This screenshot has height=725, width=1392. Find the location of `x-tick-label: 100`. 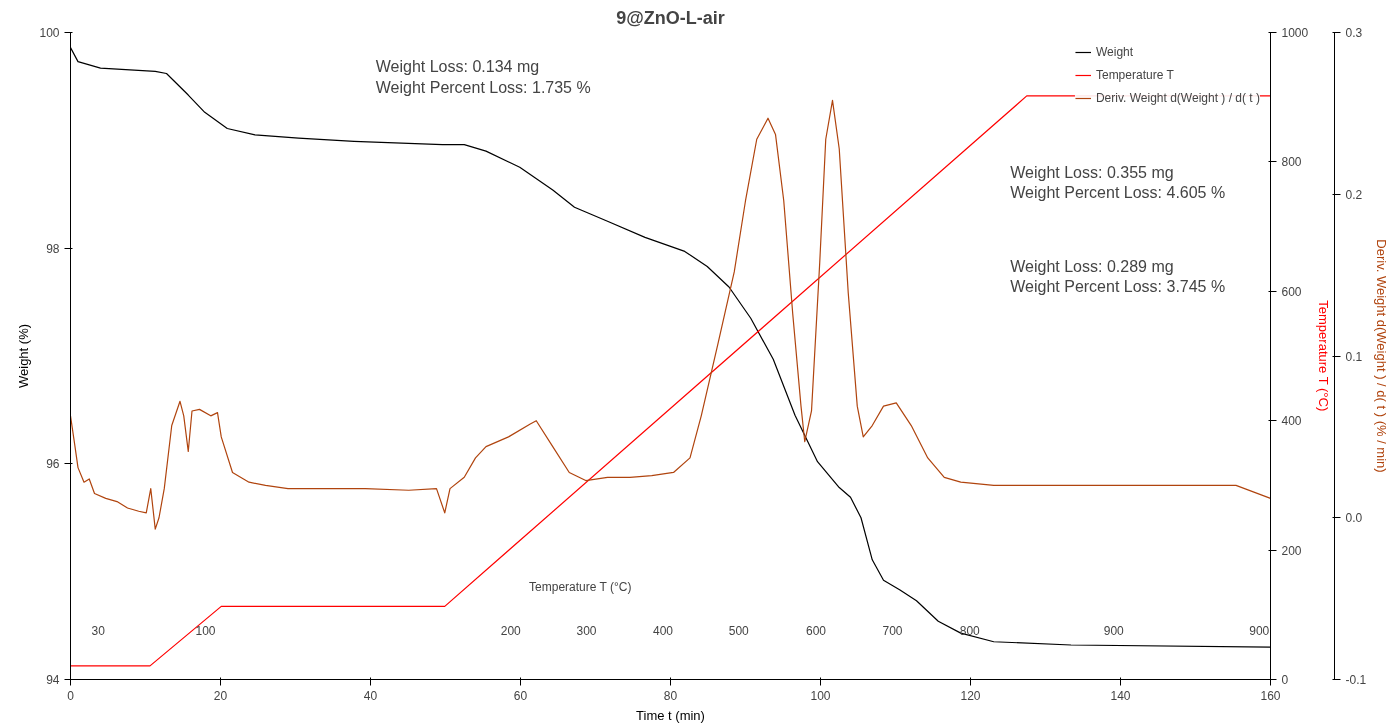

x-tick-label: 100 is located at coordinates (820, 695).